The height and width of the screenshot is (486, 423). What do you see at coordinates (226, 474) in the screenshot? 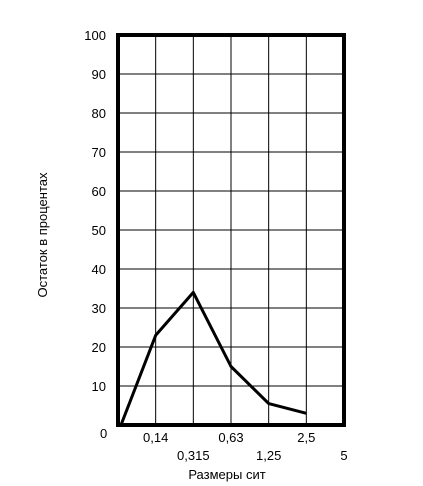
I see `x-axis-label: Размеры сит` at bounding box center [226, 474].